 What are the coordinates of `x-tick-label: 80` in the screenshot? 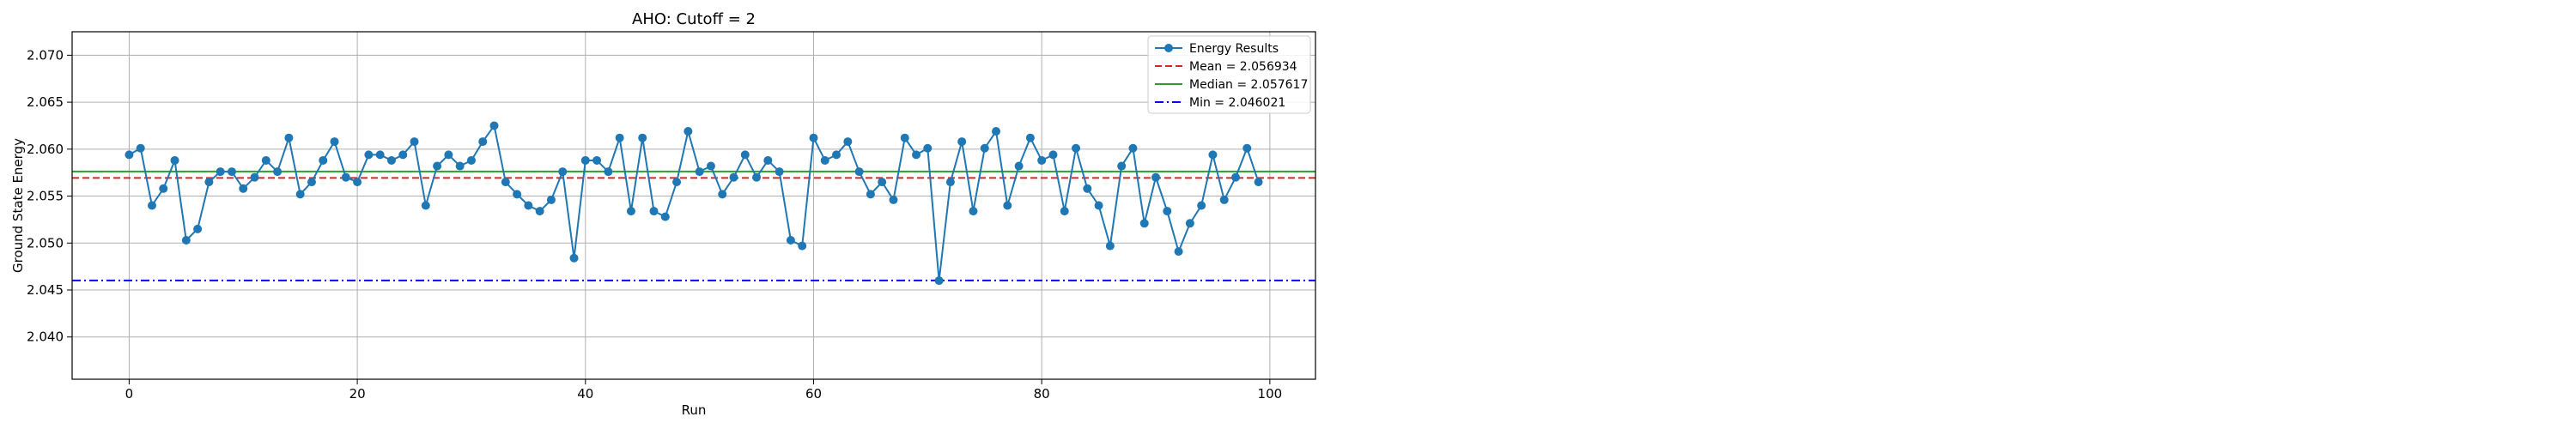 It's located at (1042, 394).